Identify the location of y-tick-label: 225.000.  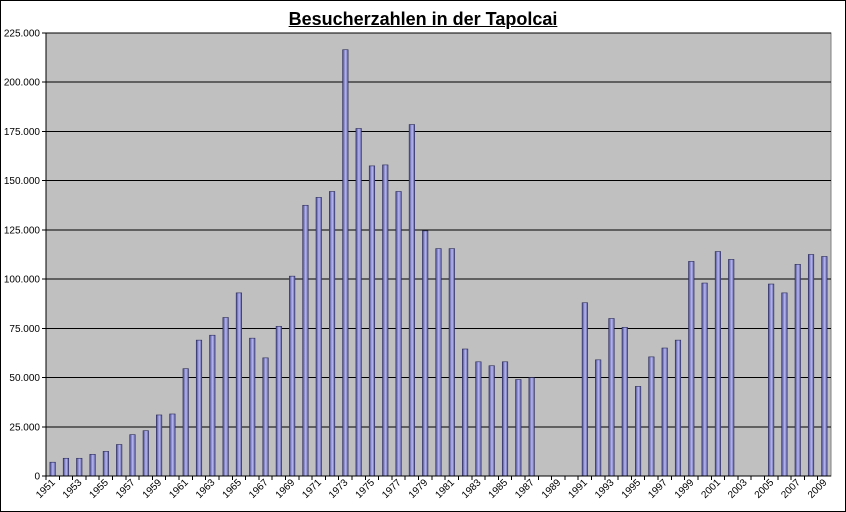
(22, 34).